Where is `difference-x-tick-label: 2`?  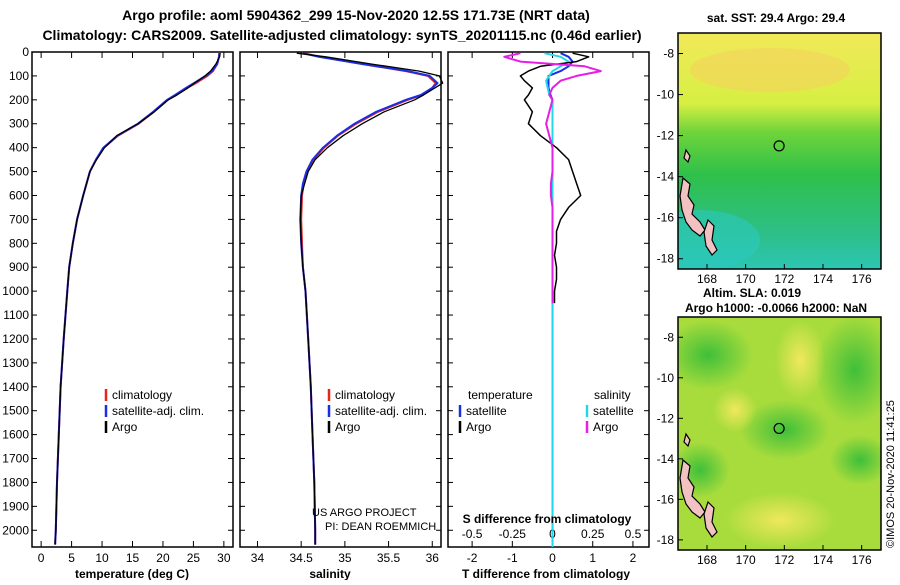
difference-x-tick-label: 2 is located at coordinates (633, 558).